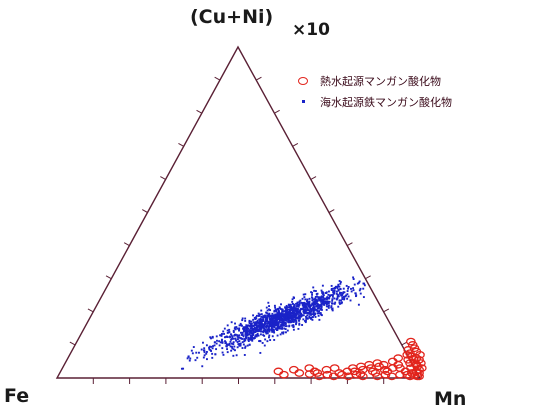 This screenshot has width=536, height=412. What do you see at coordinates (295, 144) in the screenshot?
I see `tick-mark-right` at bounding box center [295, 144].